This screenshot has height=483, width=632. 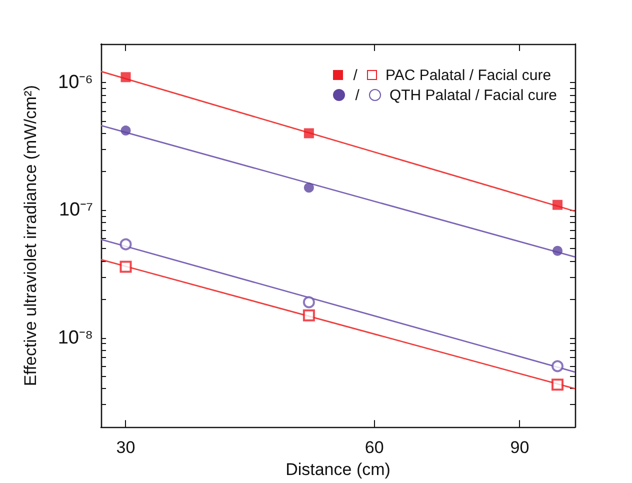 I want to click on y-tick-label: 10⁻⁶, so click(x=75, y=82).